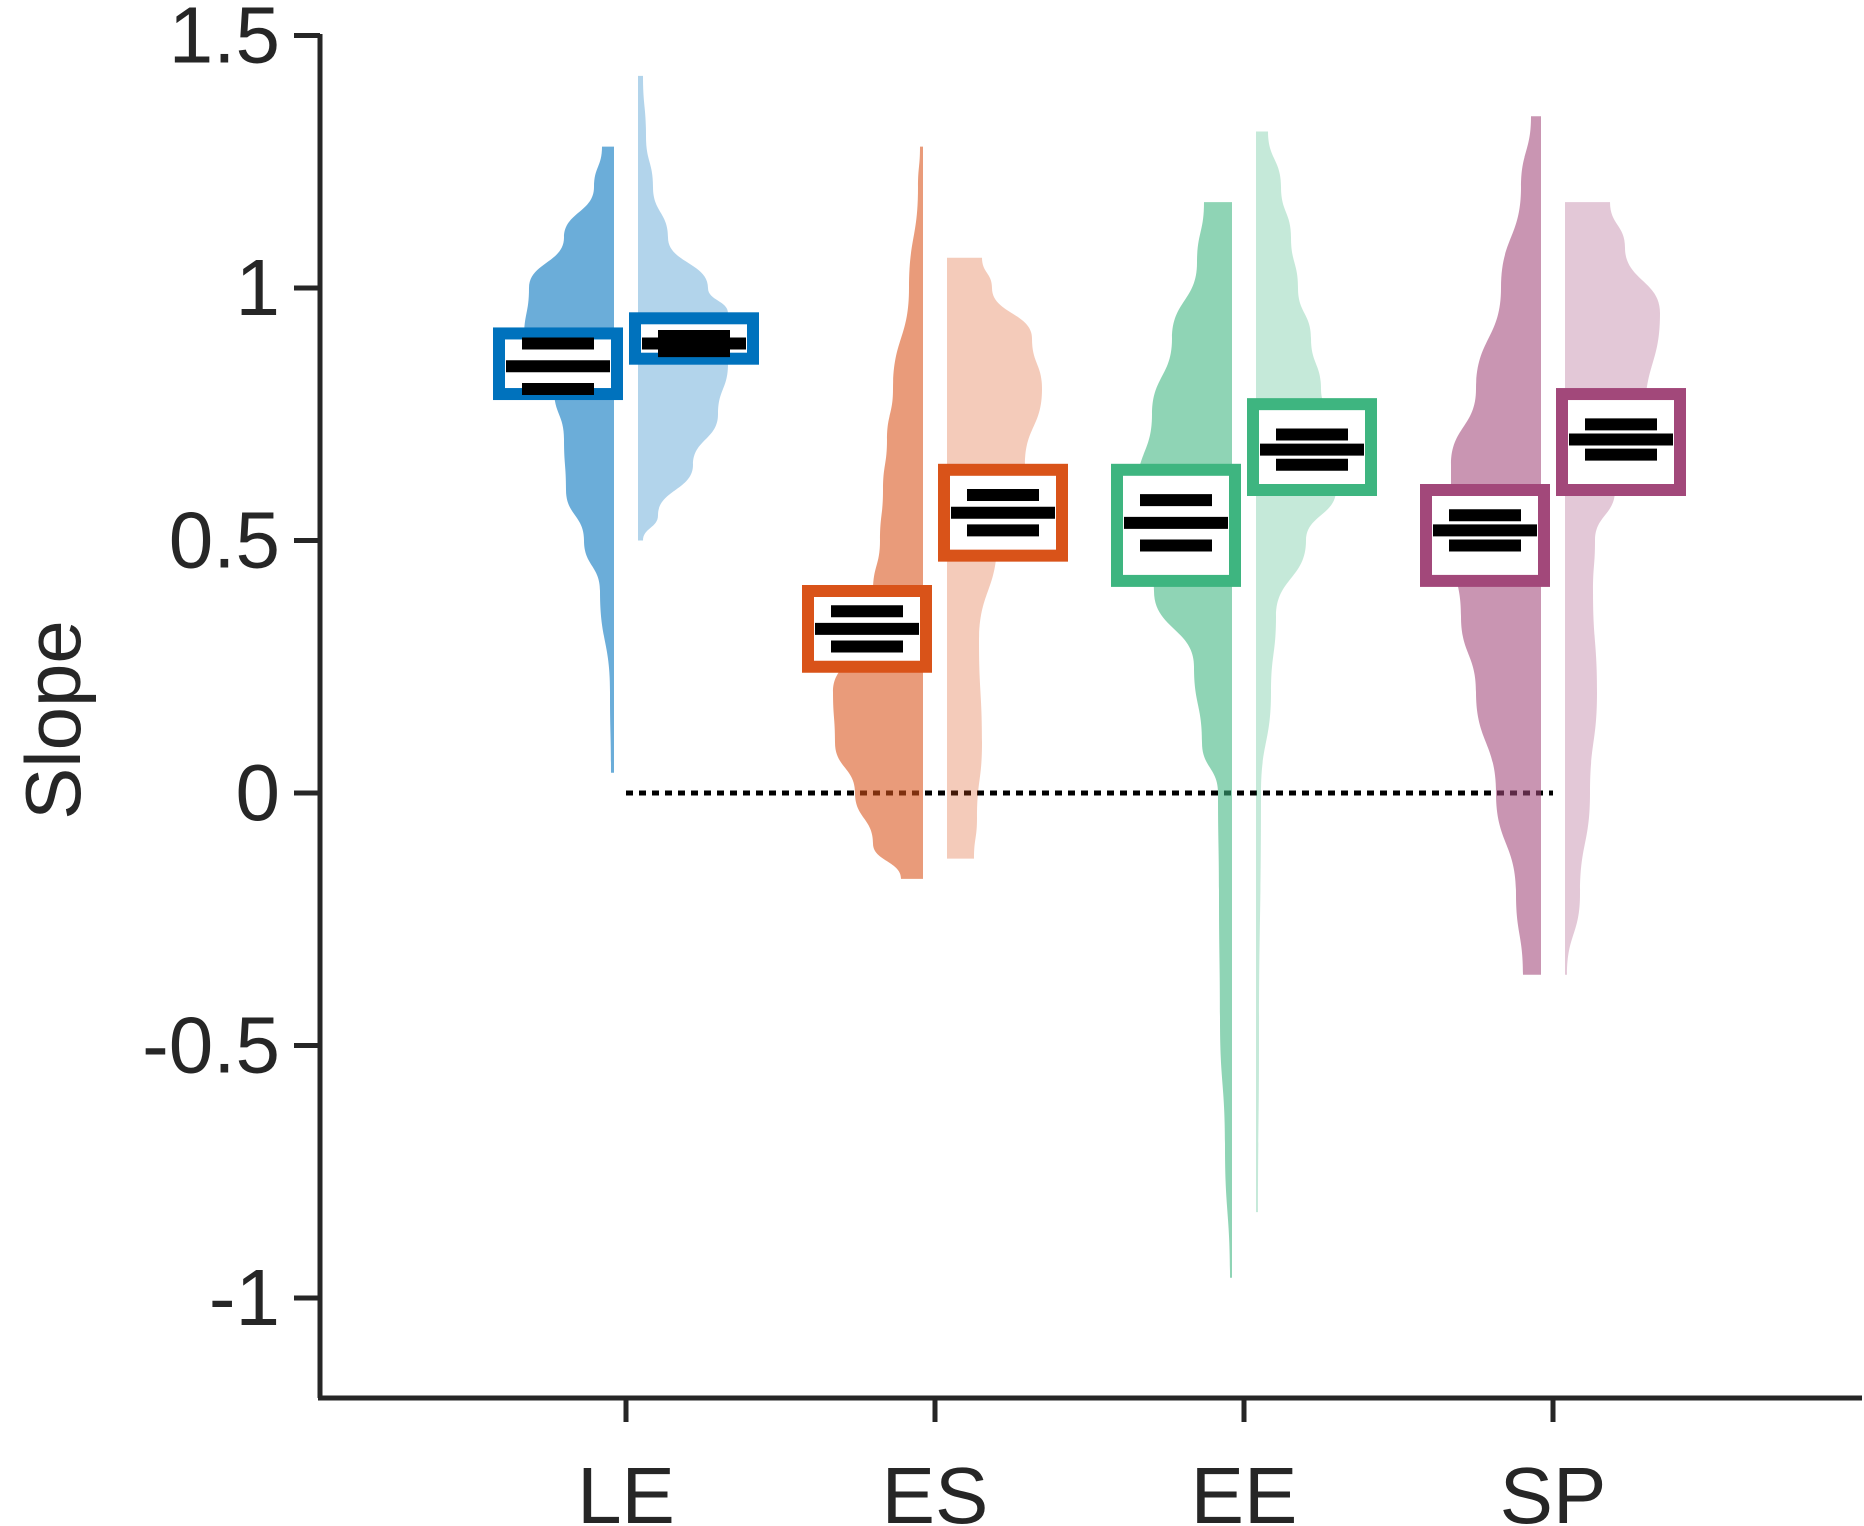 This screenshot has width=1864, height=1526. I want to click on y-tick-label: -0.5, so click(211, 1045).